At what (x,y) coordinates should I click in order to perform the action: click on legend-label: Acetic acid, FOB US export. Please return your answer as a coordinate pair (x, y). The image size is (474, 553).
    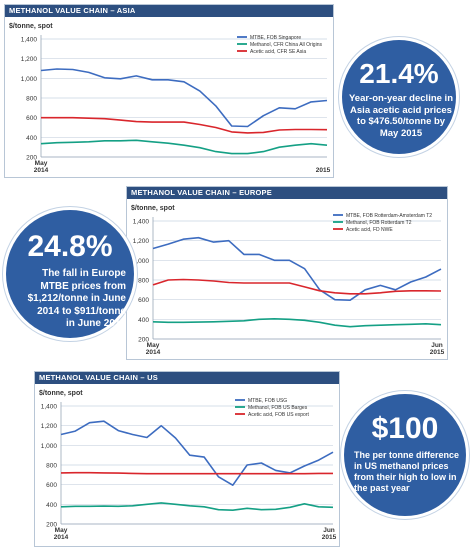
    Looking at the image, I should click on (278, 415).